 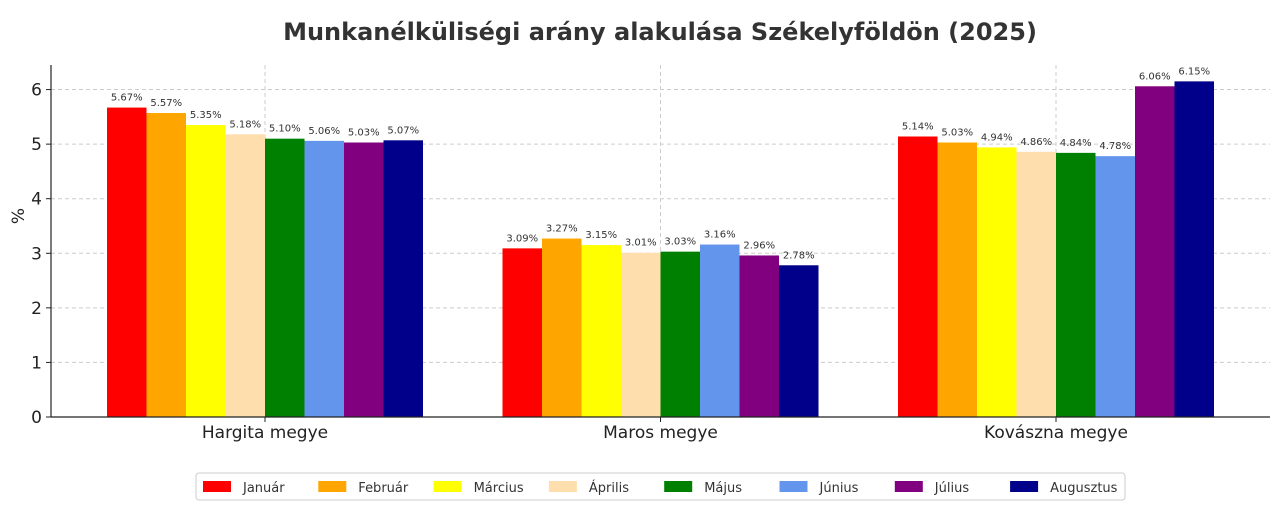 What do you see at coordinates (36, 363) in the screenshot?
I see `y-tick-label: 1` at bounding box center [36, 363].